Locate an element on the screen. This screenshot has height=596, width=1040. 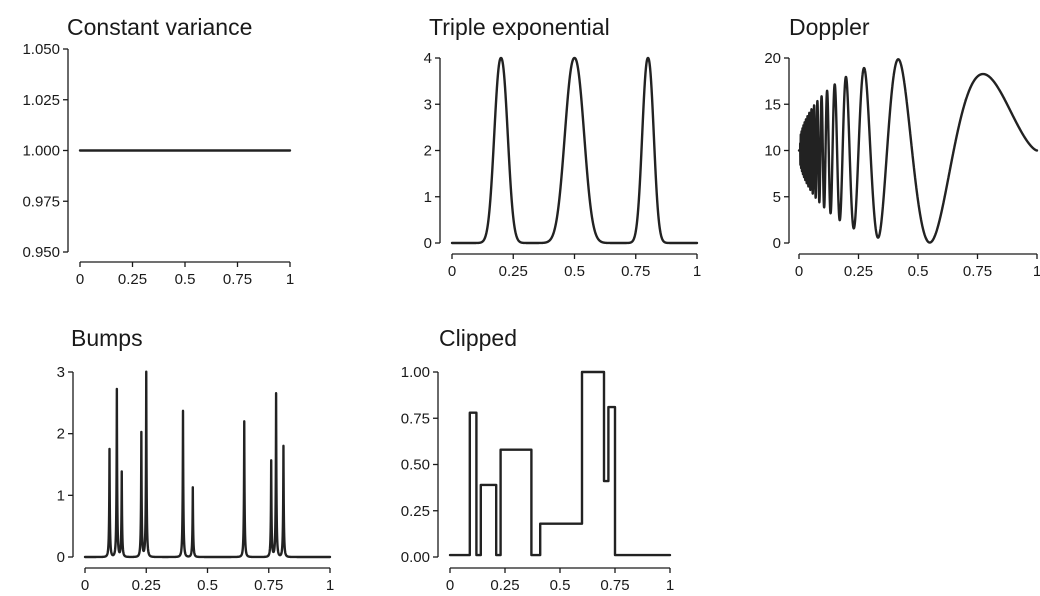
y-tick-label: 15 is located at coordinates (772, 104).